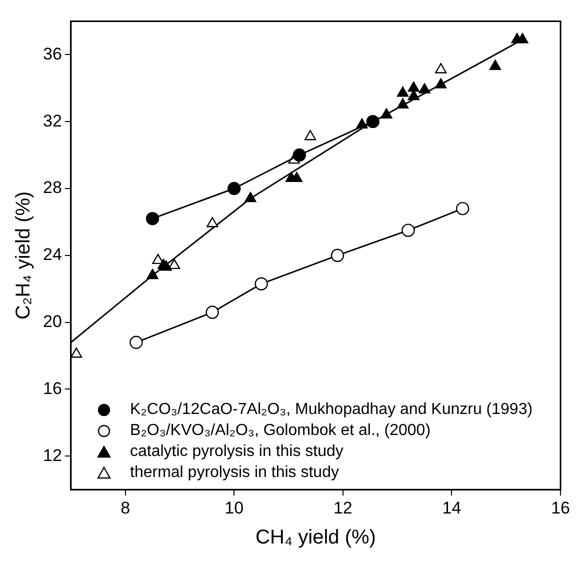 Image resolution: width=581 pixels, height=562 pixels. Describe the element at coordinates (280, 431) in the screenshot. I see `legend-label: B₂O₃/KVO₃/Al₂O₃, Golombok et al., (2000)` at that location.